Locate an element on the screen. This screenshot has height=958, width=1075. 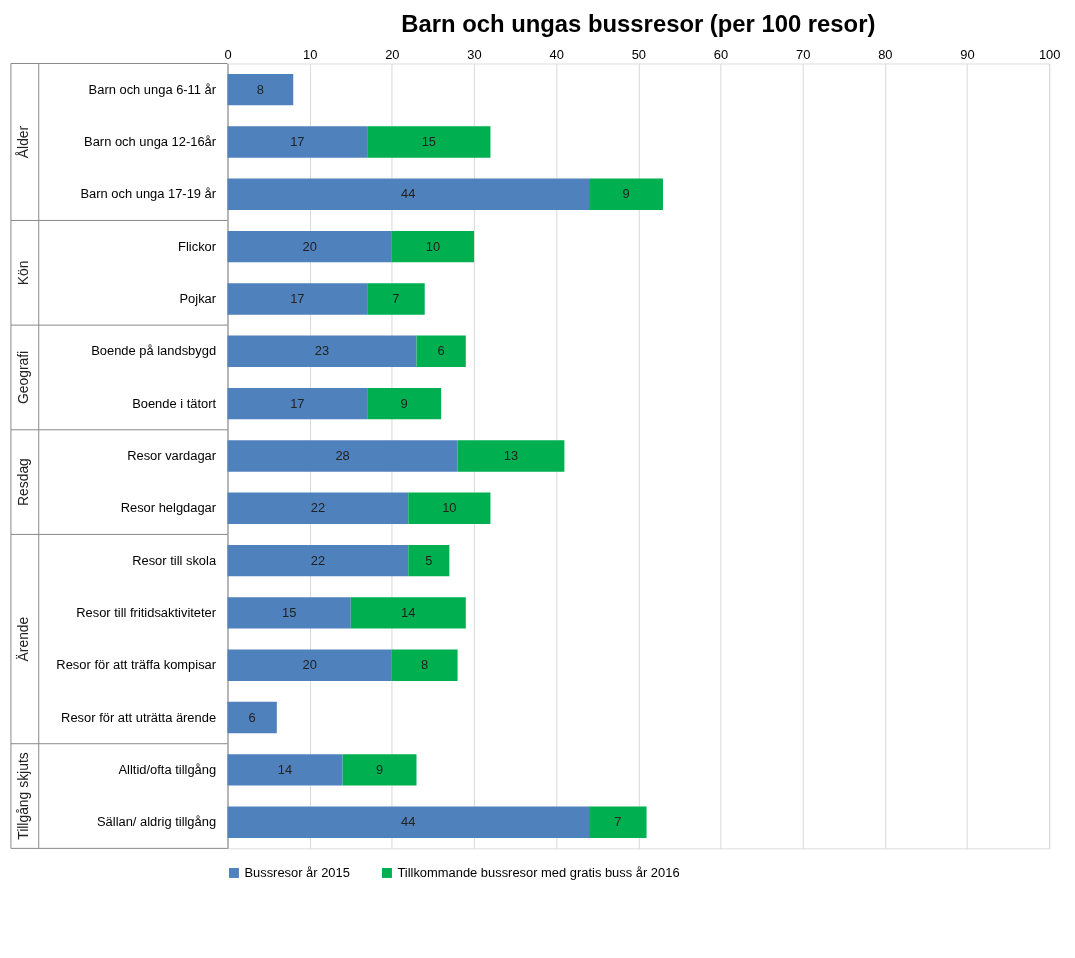
text: Ärende is located at coordinates (22, 639).